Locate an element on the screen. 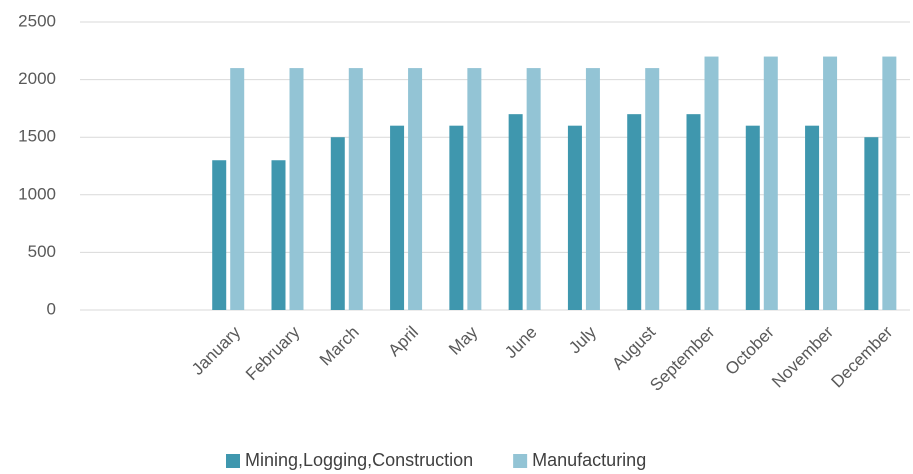 The image size is (913, 474). x-tick-label: March is located at coordinates (339, 346).